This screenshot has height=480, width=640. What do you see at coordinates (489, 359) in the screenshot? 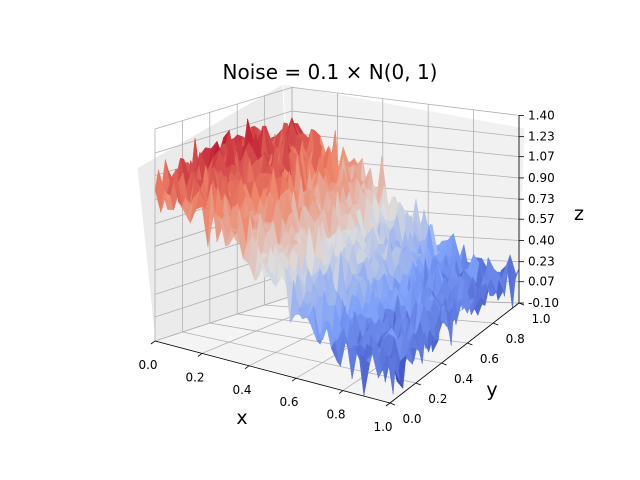
I see `y-tick-label: 0.6` at bounding box center [489, 359].